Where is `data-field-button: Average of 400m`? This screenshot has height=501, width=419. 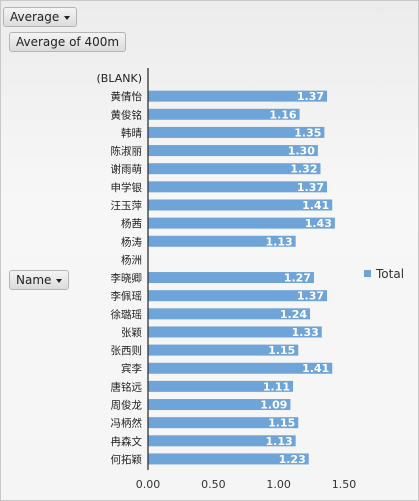
data-field-button: Average of 400m is located at coordinates (68, 42).